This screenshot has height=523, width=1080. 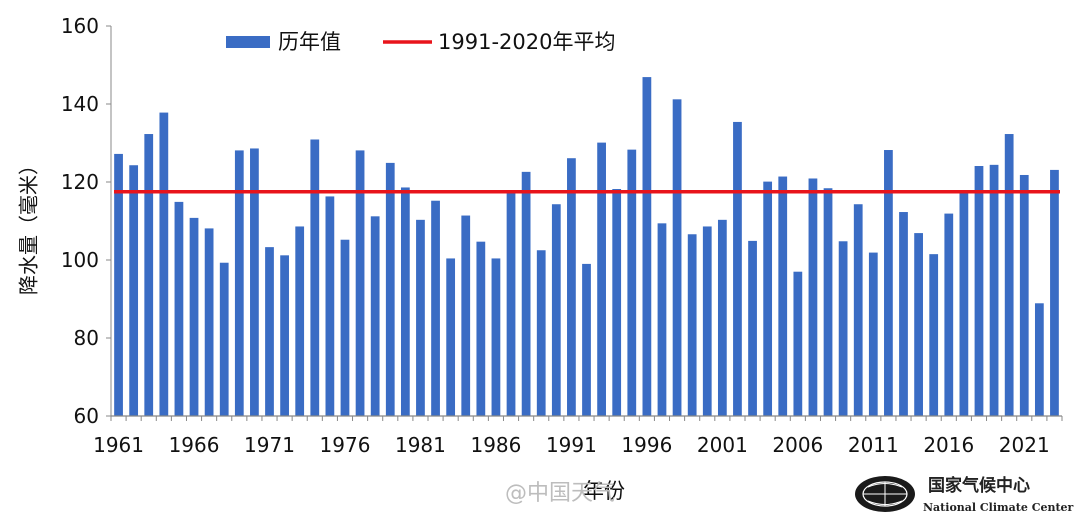 What do you see at coordinates (1024, 445) in the screenshot?
I see `x-tick-label: 2021` at bounding box center [1024, 445].